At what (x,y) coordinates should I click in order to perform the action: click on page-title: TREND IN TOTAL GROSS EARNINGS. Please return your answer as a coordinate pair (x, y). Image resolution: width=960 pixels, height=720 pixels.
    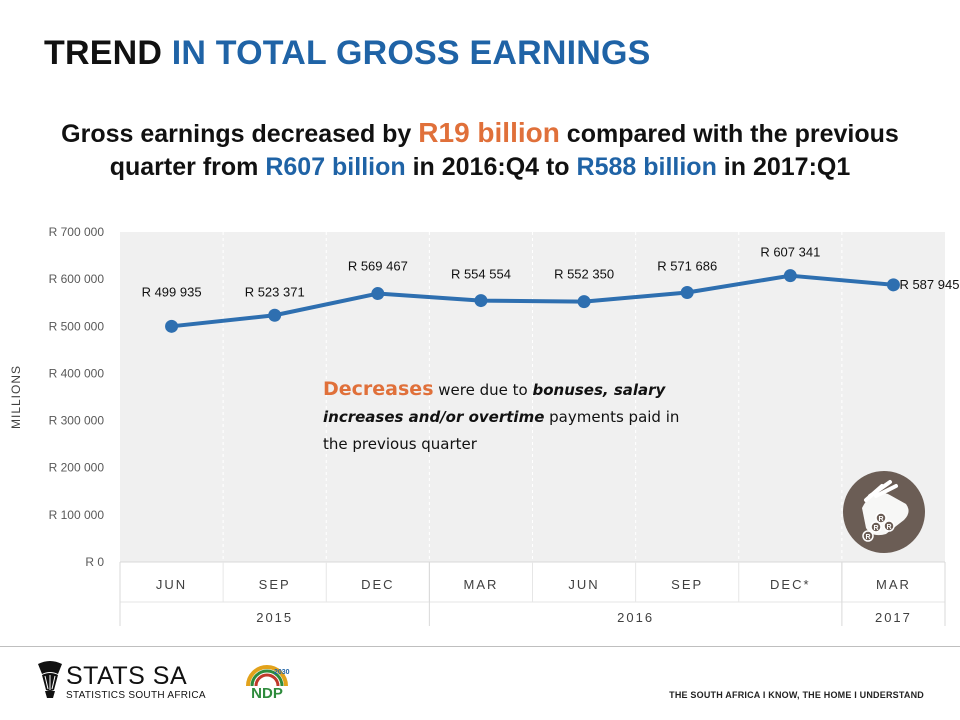
    Looking at the image, I should click on (347, 53).